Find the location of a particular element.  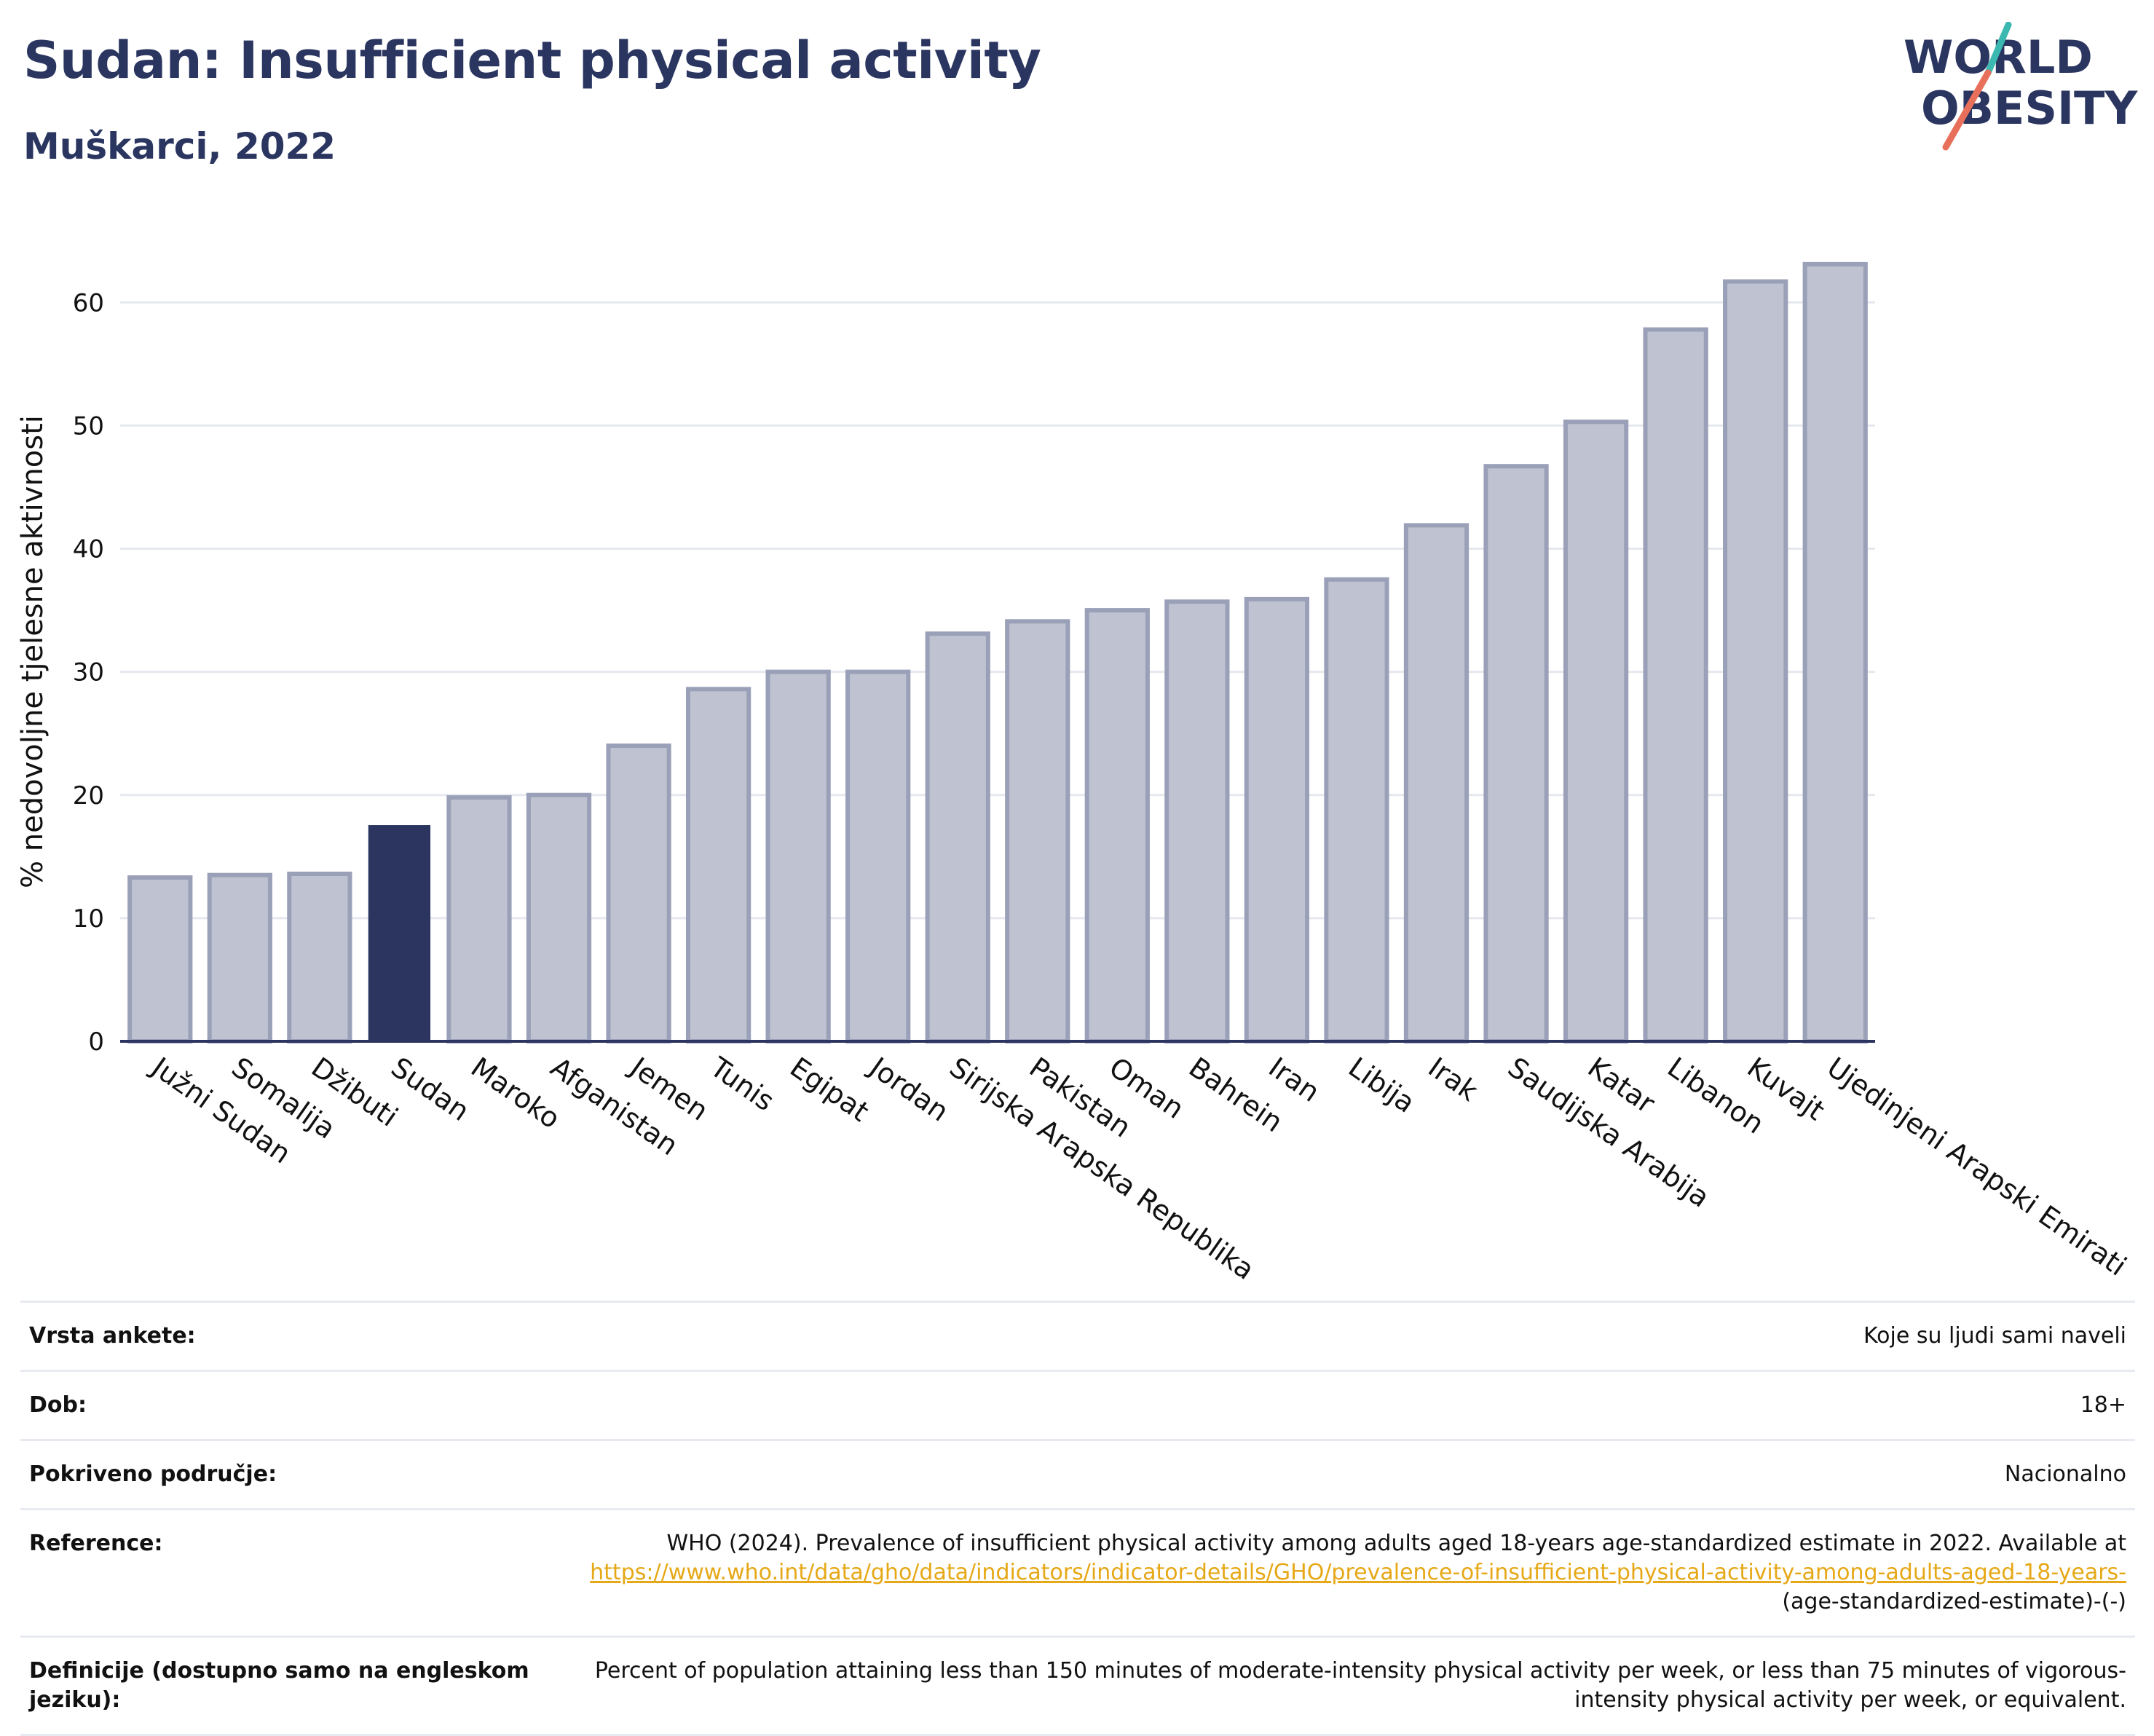

bar-ujedinjeni-arapski-emirati is located at coordinates (1835, 652).